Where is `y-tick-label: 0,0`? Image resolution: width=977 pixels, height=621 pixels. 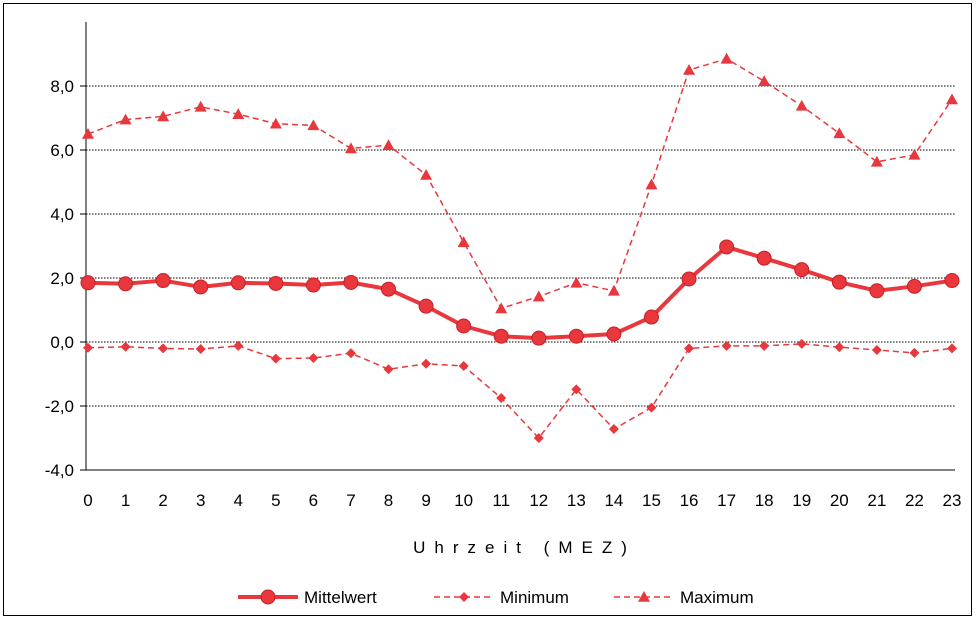
y-tick-label: 0,0 is located at coordinates (62, 342).